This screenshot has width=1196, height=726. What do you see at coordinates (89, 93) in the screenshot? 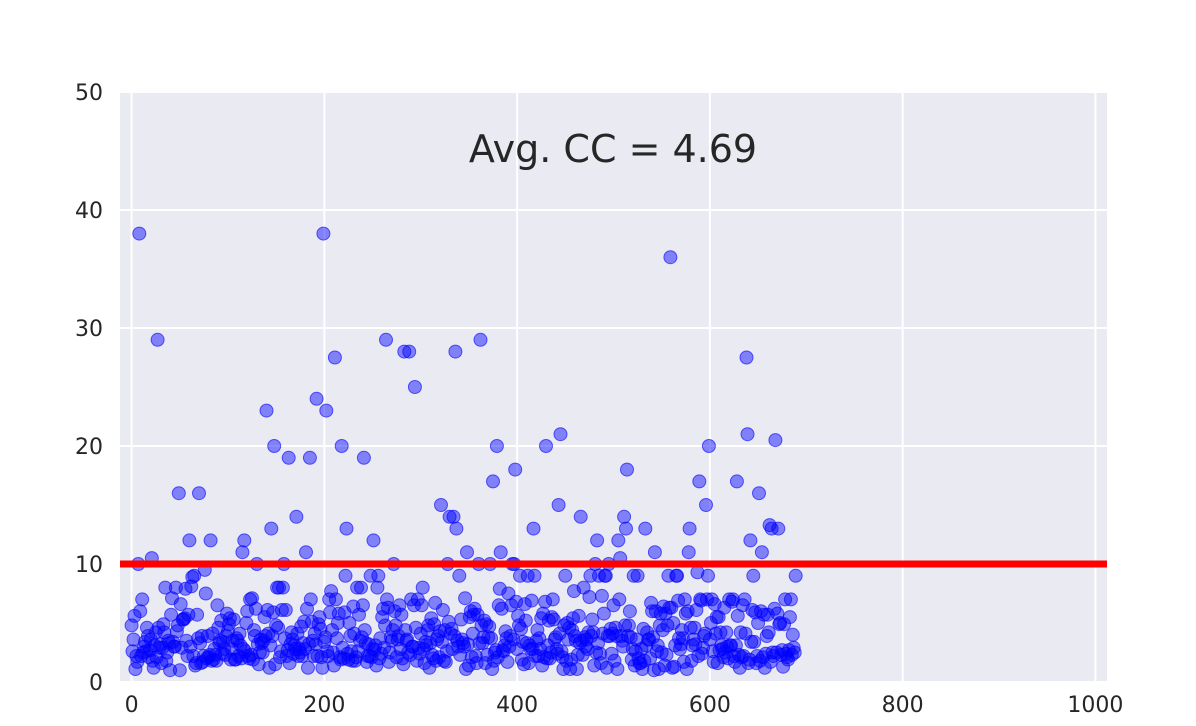
I see `y-tick-label: 50` at bounding box center [89, 93].